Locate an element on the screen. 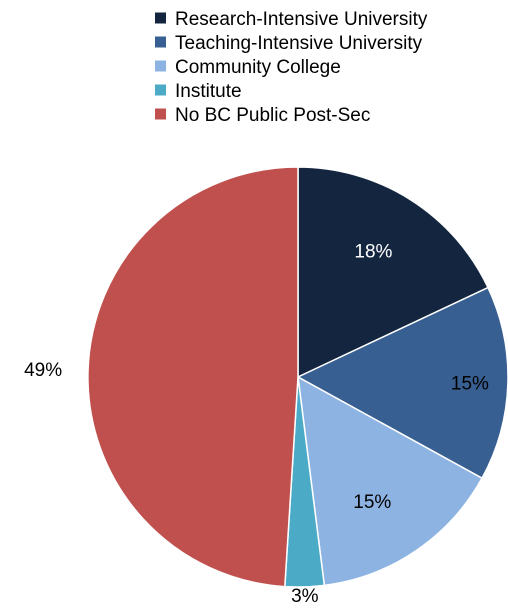 This screenshot has width=508, height=609. data-label-community-college: 15% is located at coordinates (372, 502).